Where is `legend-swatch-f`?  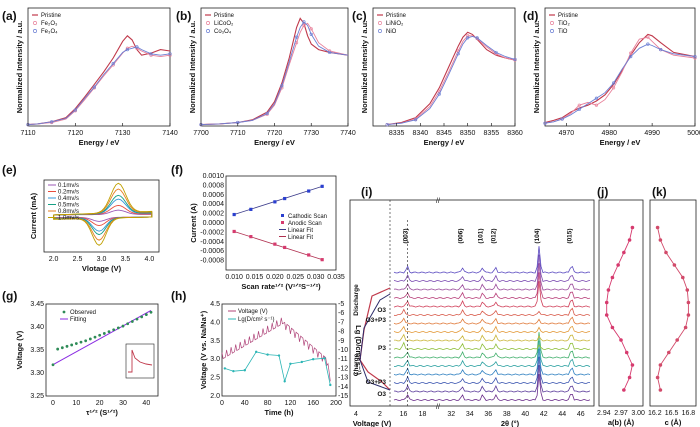 legend-swatch-f is located at coordinates (282, 215).